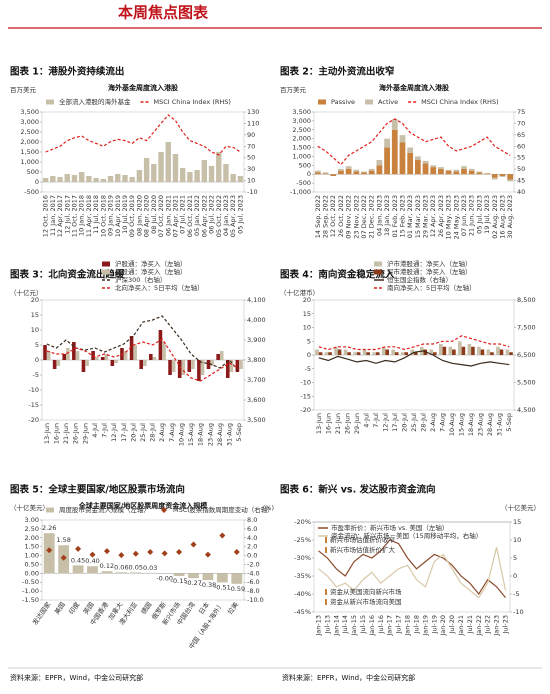 The height and width of the screenshot is (694, 550). What do you see at coordinates (232, 608) in the screenshot?
I see `x-tick-label: 拉美` at bounding box center [232, 608].